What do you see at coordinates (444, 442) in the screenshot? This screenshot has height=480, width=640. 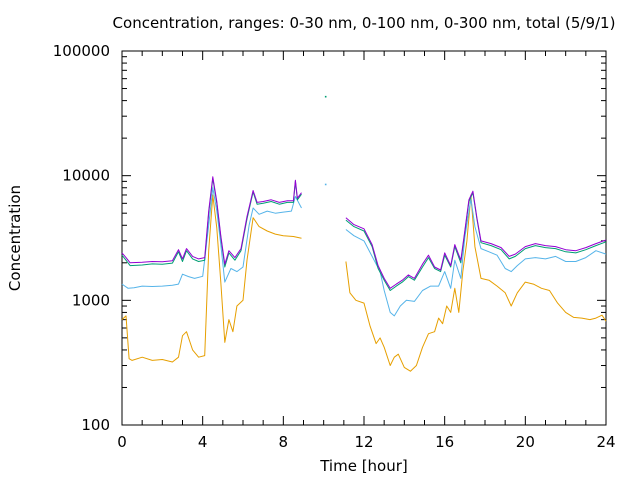 I see `x-tick-label: 16` at bounding box center [444, 442].